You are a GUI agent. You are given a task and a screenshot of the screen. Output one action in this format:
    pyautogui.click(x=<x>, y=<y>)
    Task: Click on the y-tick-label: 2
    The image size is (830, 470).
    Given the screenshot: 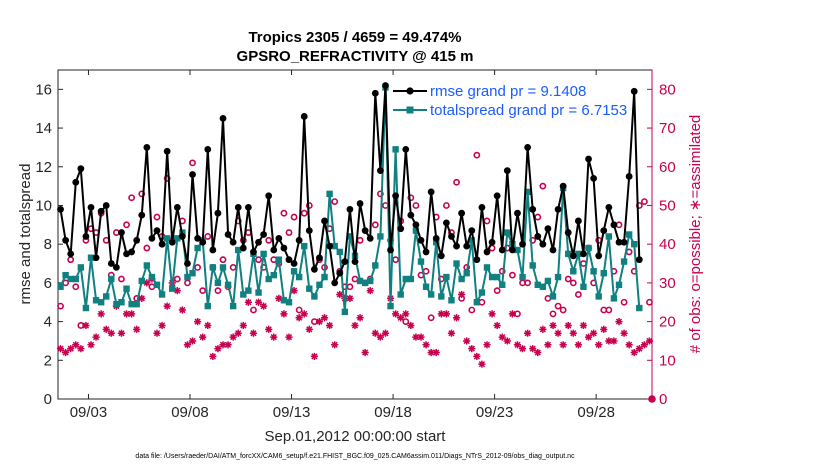 What is the action you would take?
    pyautogui.click(x=48, y=360)
    